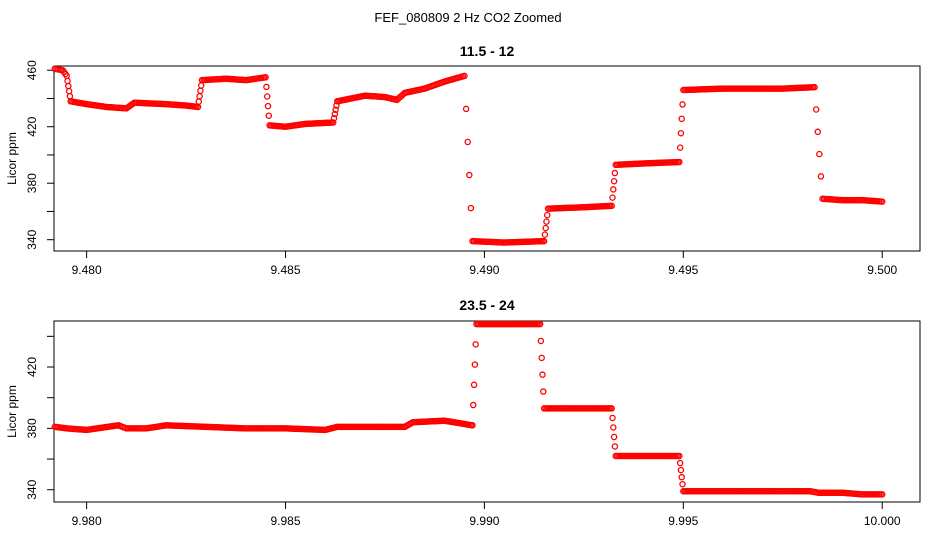  I want to click on x-tick-label: 9.980, so click(87, 521).